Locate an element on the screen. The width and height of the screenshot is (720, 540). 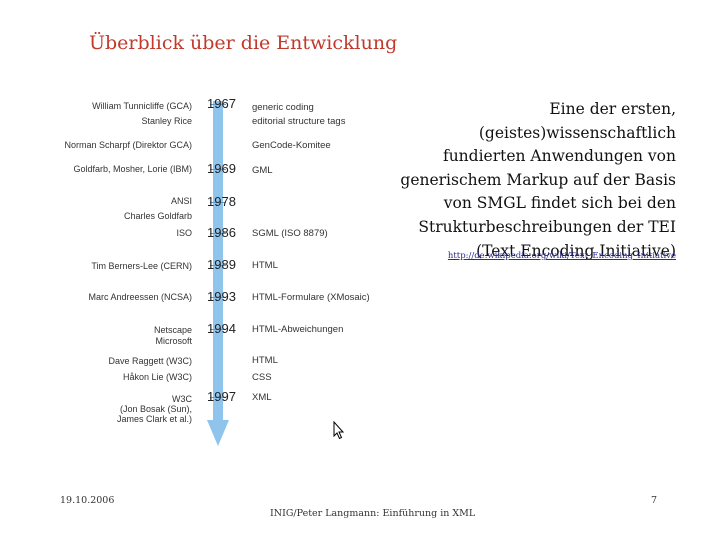
timeline-person: Dave Raggett (W3C) is located at coordinates (150, 361).